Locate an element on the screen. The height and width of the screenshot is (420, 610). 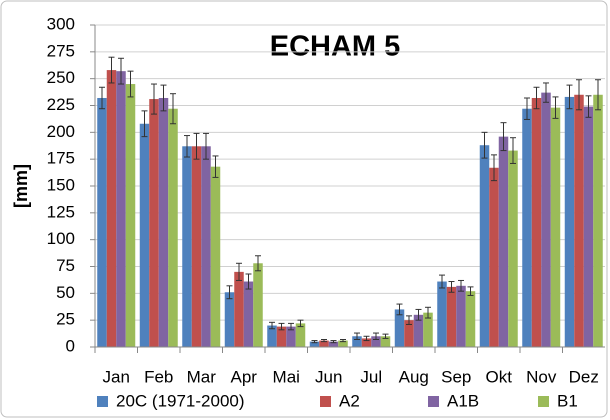
x-tick-label: Okt is located at coordinates (499, 376).